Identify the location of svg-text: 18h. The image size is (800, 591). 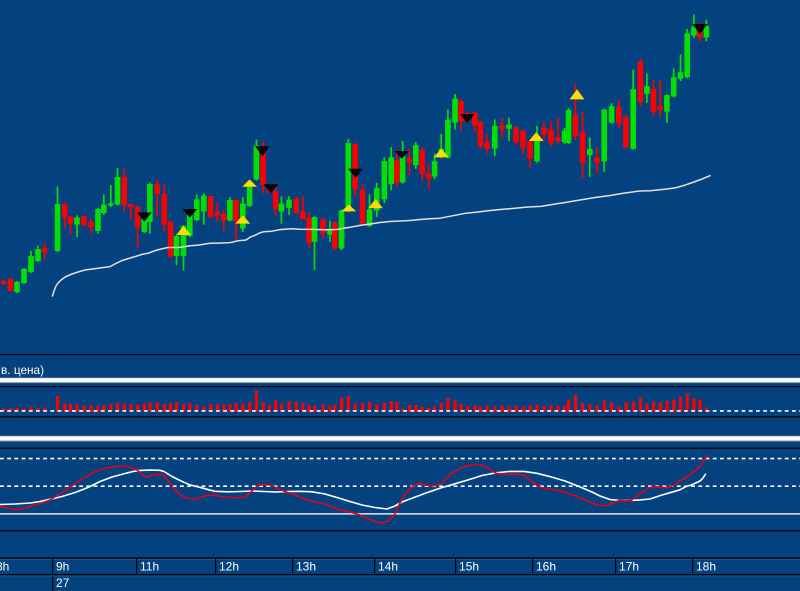
(706, 567).